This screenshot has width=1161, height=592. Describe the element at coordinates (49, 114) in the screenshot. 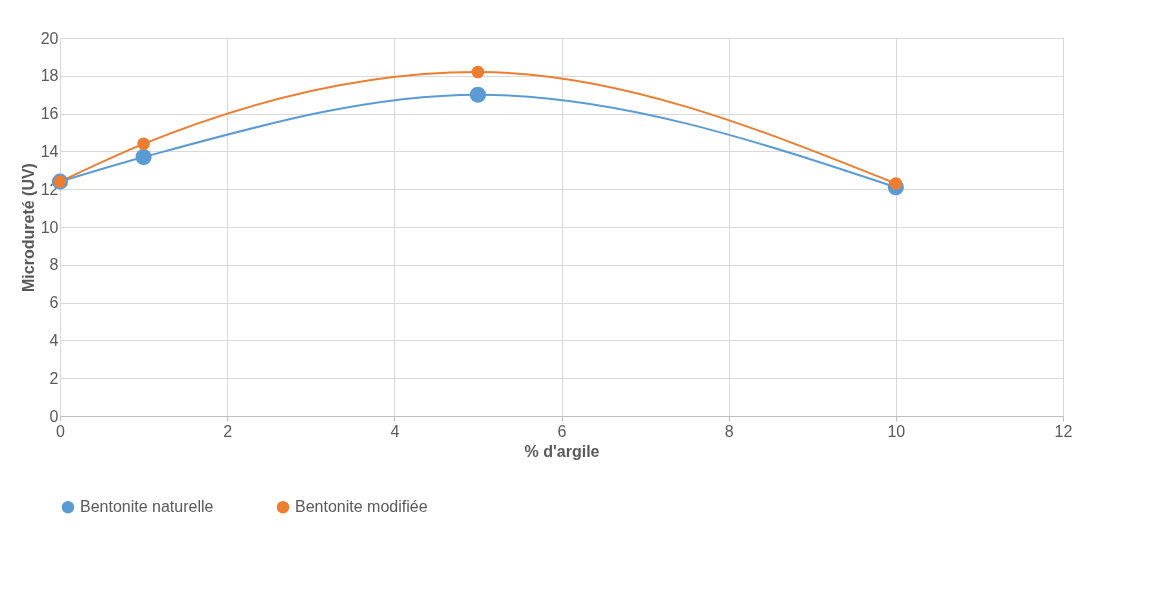

I see `y-tick-label: 16` at that location.